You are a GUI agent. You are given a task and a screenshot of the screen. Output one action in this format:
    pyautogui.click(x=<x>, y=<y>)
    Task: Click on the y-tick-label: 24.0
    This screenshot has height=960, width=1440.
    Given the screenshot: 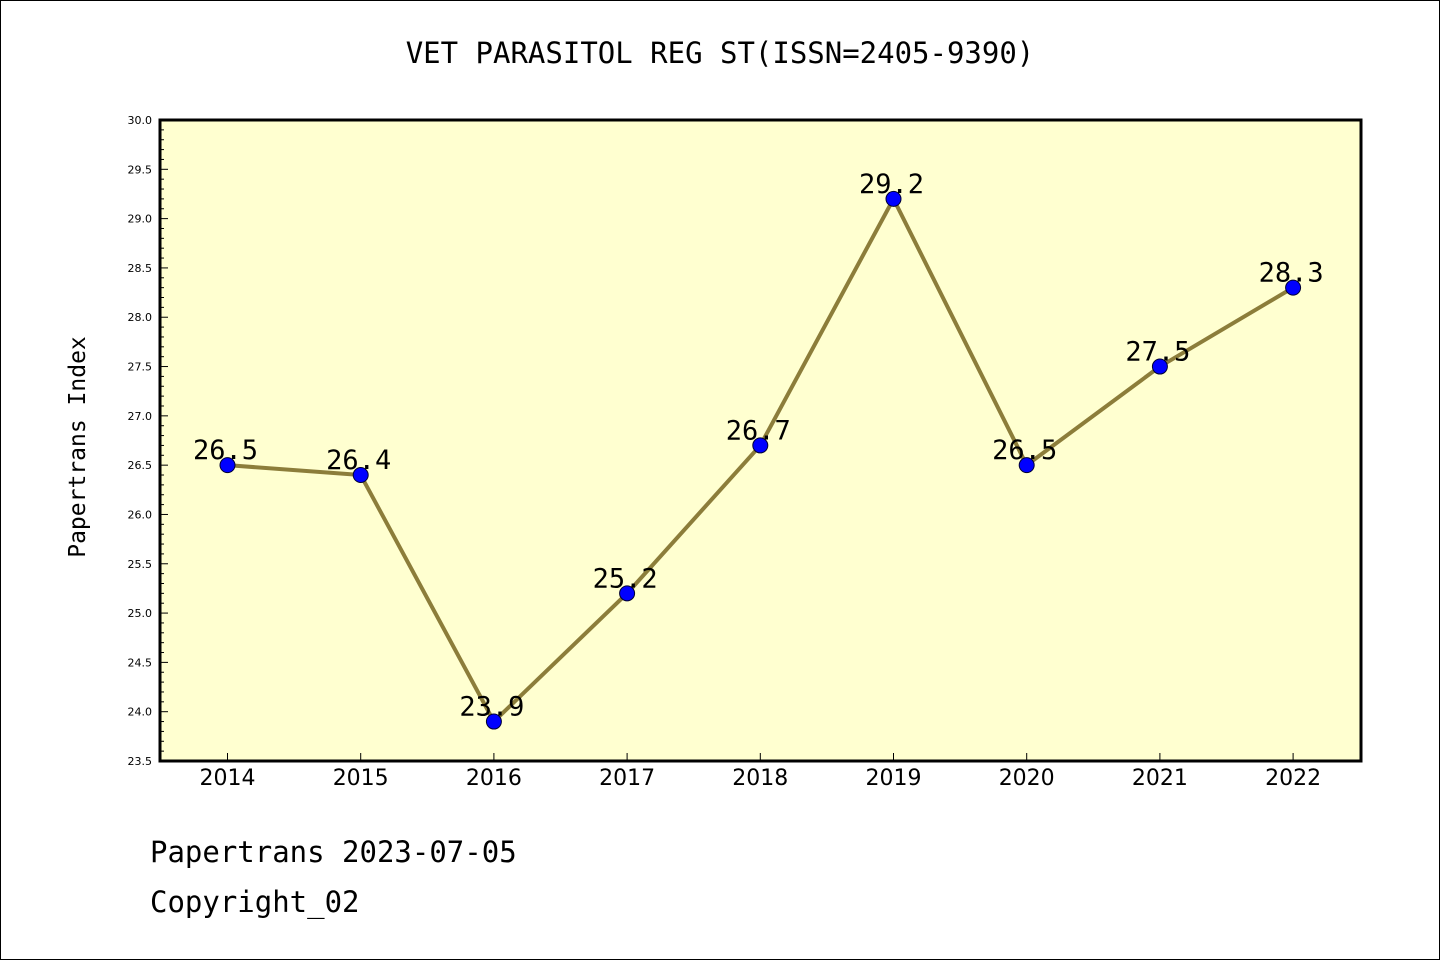 What is the action you would take?
    pyautogui.click(x=140, y=712)
    